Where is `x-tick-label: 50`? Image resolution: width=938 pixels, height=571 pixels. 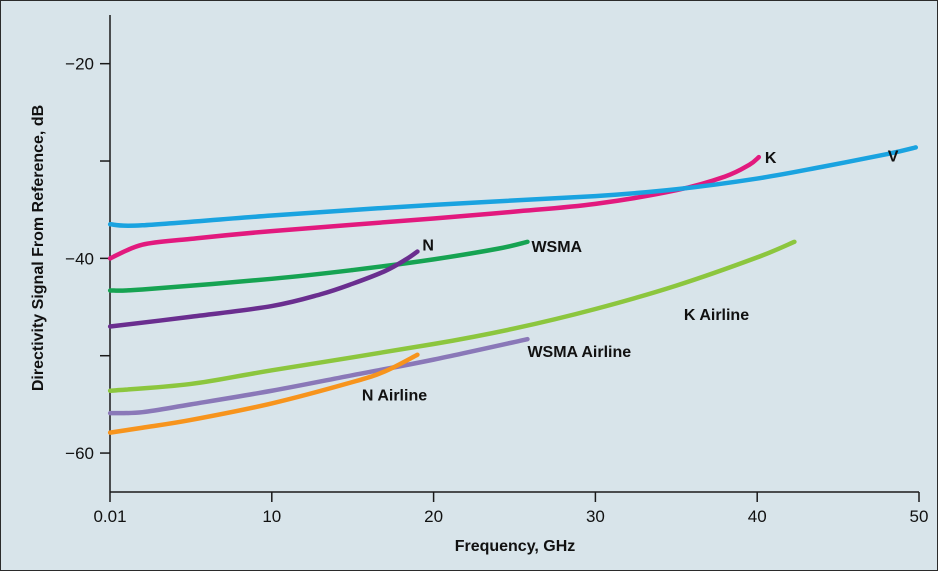 x-tick-label: 50 is located at coordinates (919, 516).